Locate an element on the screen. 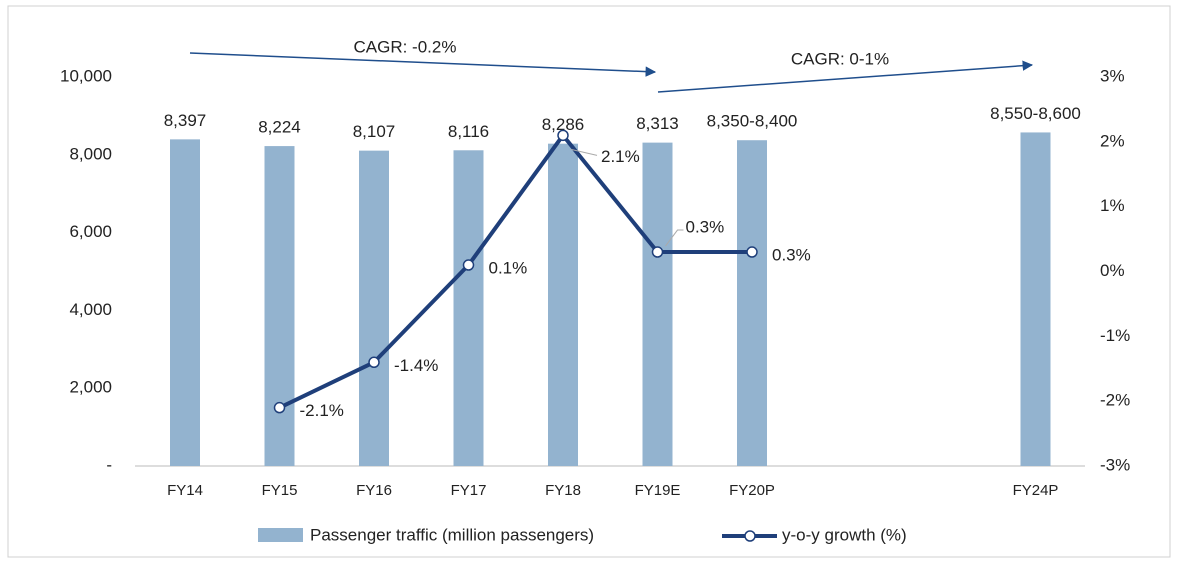 The width and height of the screenshot is (1178, 565). data-label: 8,224 is located at coordinates (279, 127).